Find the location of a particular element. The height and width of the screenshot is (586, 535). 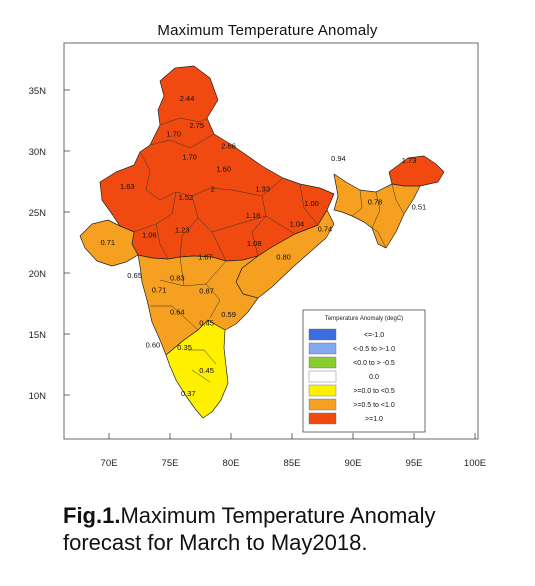

legend-label: >=0.5 to <1.0 is located at coordinates (374, 405).